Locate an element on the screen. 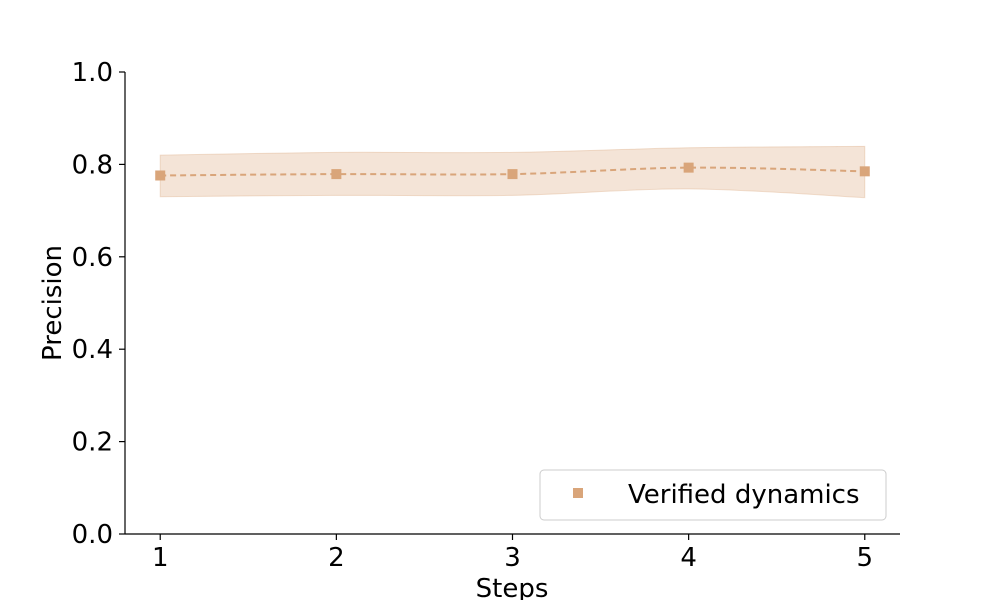 Image resolution: width=1000 pixels, height=600 pixels. series-marker-layer is located at coordinates (512, 171).